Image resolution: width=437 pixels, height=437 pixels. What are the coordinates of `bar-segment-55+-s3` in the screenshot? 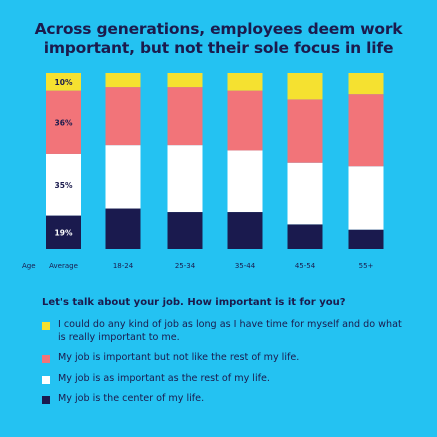 It's located at (366, 84).